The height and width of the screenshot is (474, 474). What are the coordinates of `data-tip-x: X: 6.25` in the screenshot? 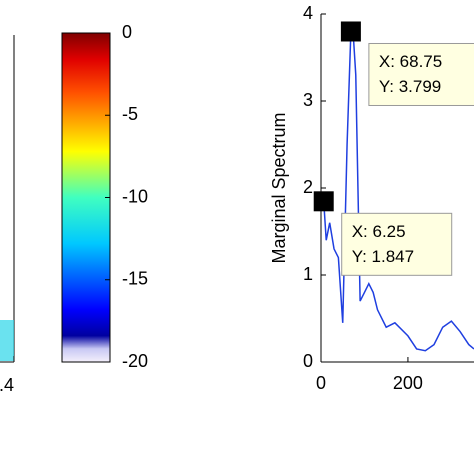 It's located at (379, 231).